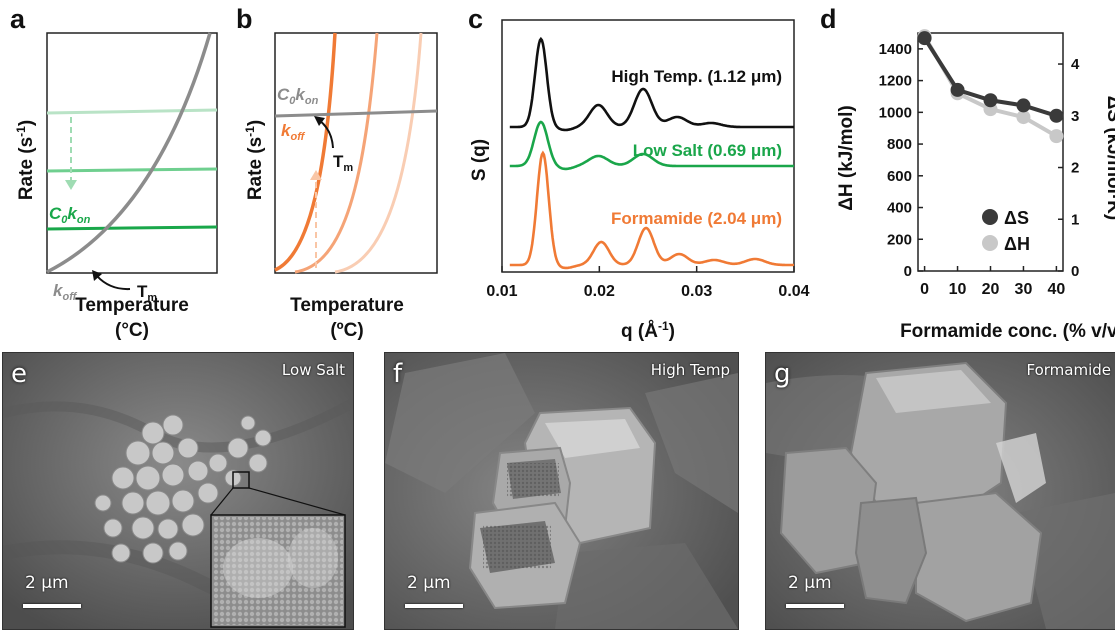  I want to click on panel-b-kon-line, so click(356, 113).